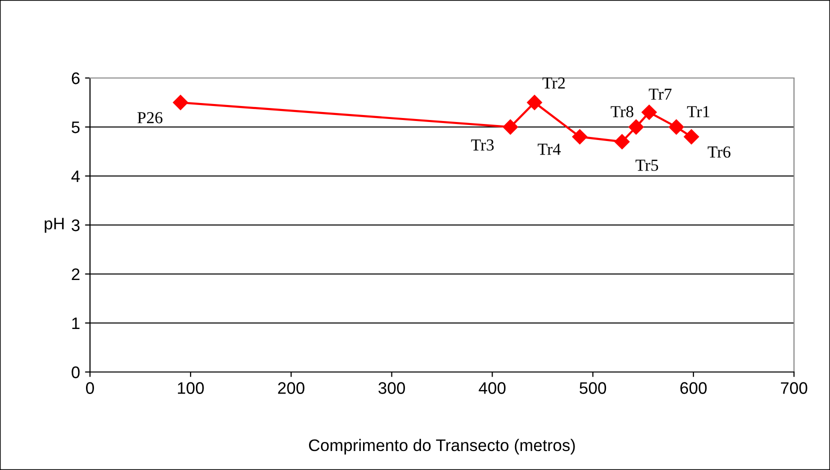  I want to click on annotation: Tr7, so click(660, 94).